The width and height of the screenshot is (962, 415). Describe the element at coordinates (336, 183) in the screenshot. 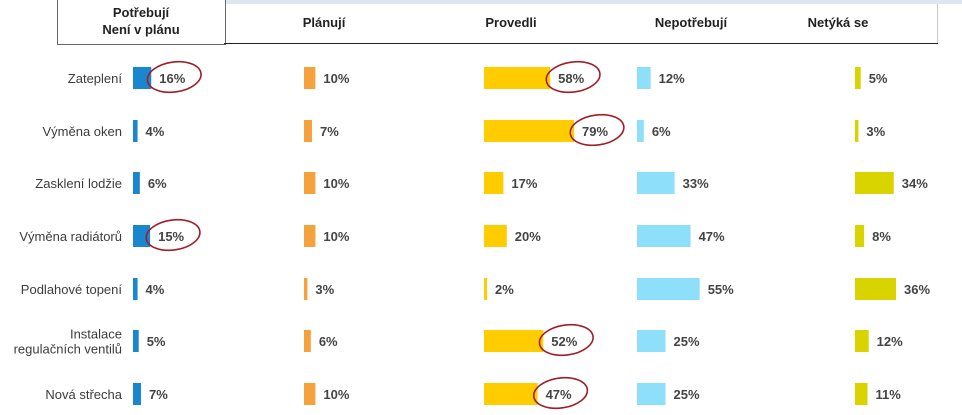

I see `value-label-1-2: 10%` at that location.